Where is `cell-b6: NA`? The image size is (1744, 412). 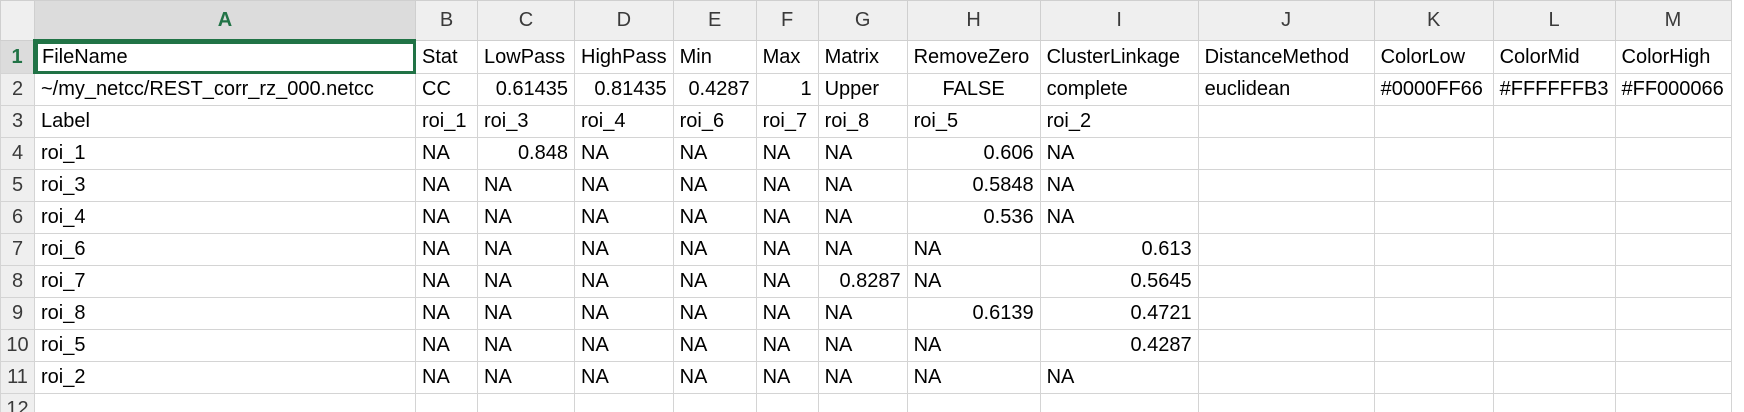
cell-b6: NA is located at coordinates (446, 217).